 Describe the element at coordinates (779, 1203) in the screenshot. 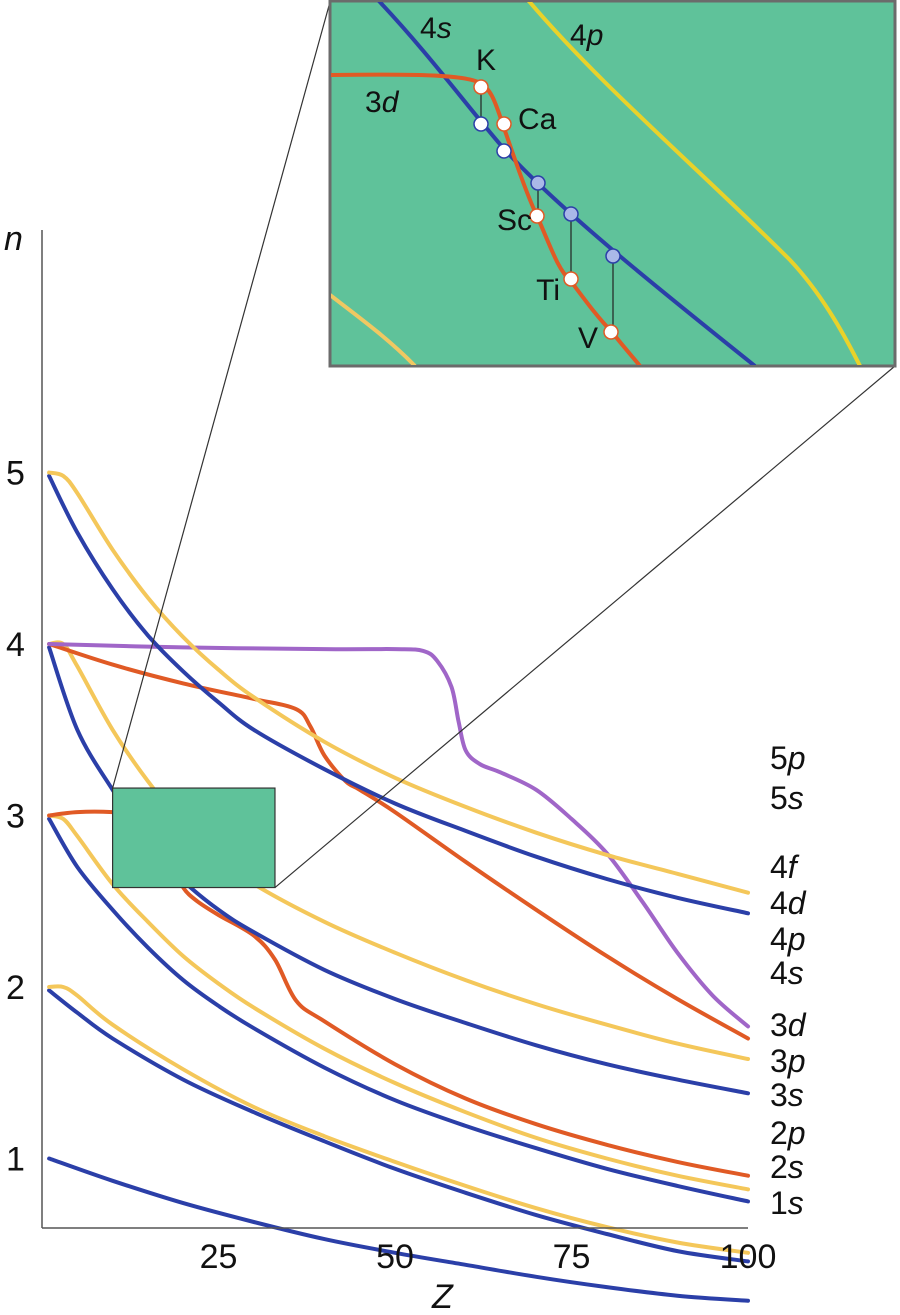

I see `series-label-number: 1` at that location.